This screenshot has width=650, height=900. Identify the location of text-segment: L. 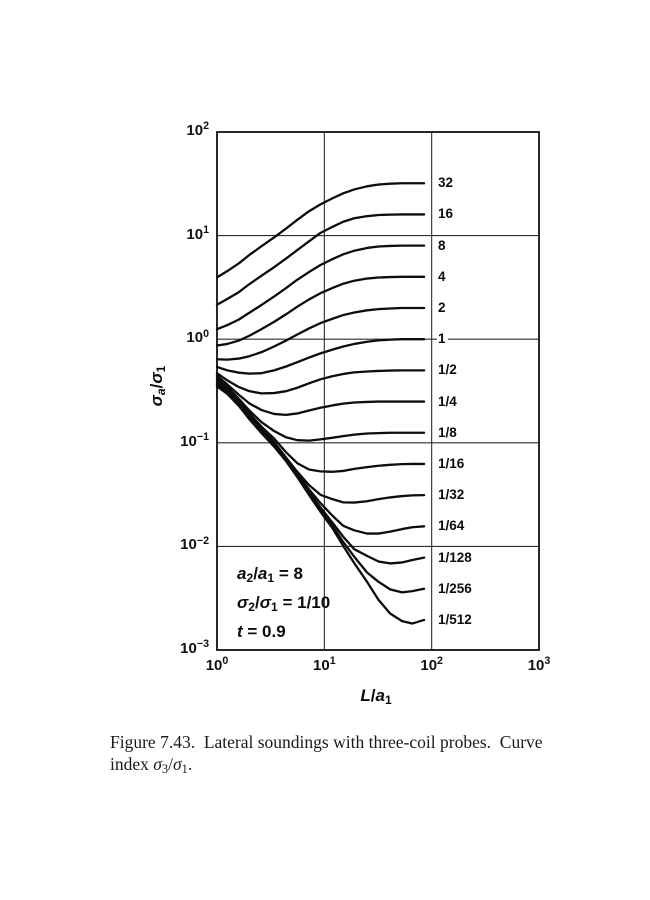
(365, 695).